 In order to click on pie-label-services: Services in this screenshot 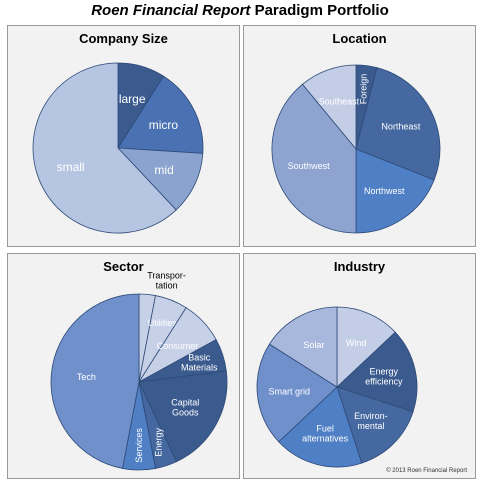, I will do `click(139, 445)`.